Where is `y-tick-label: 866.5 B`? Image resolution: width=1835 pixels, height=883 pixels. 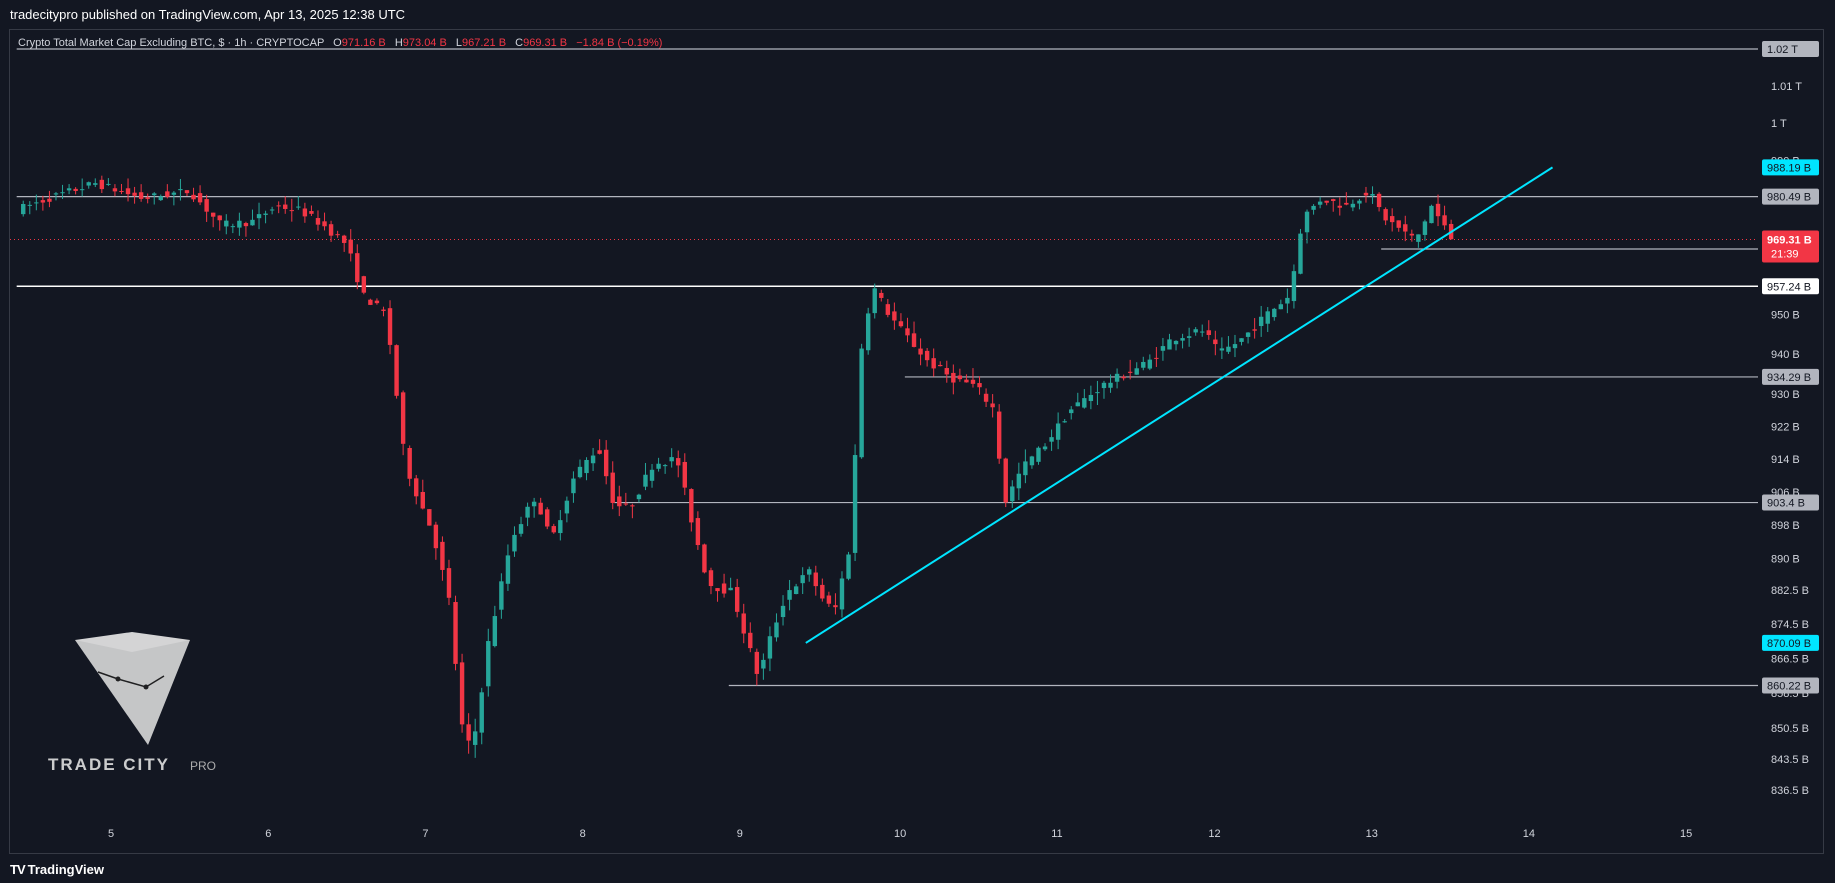
y-tick-label: 866.5 B is located at coordinates (1790, 659).